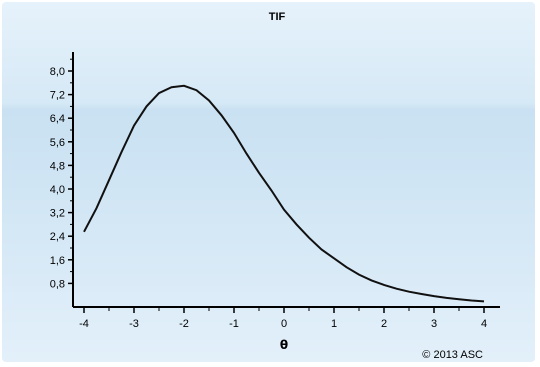 The width and height of the screenshot is (540, 367). Describe the element at coordinates (384, 324) in the screenshot. I see `x-tick-label: 2` at that location.